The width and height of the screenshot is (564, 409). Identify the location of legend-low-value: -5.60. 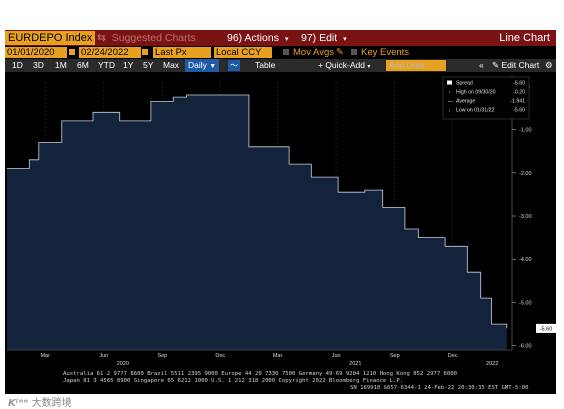
(519, 111).